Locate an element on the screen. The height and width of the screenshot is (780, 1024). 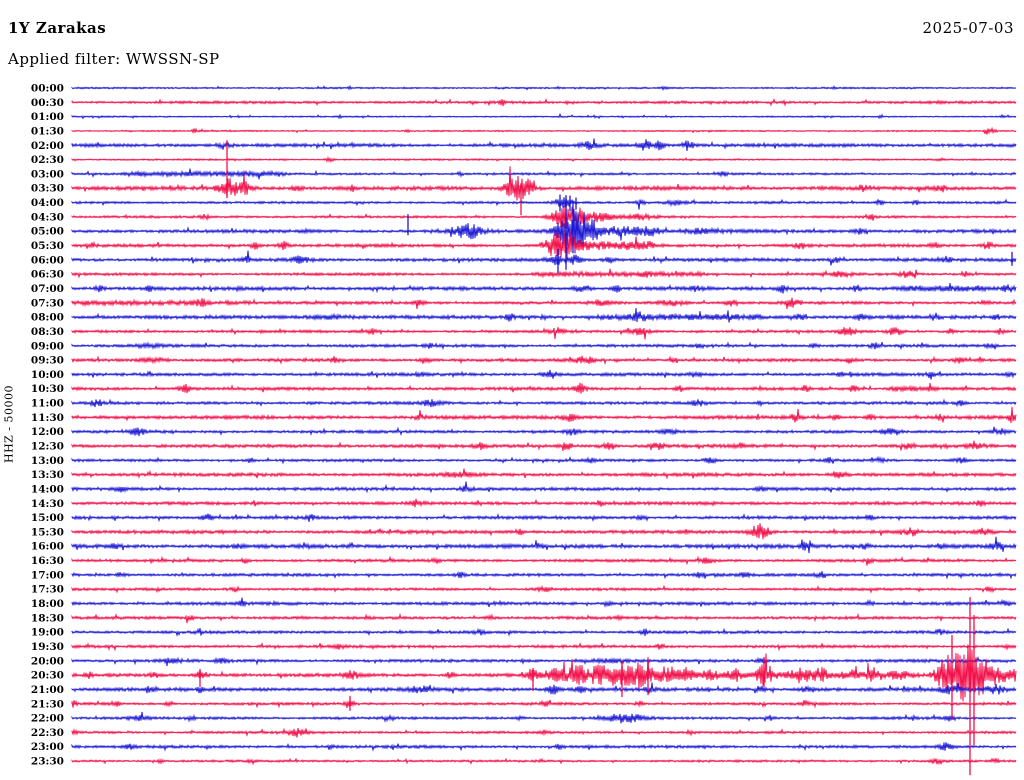
time-label-2030: 20:30 is located at coordinates (47, 676).